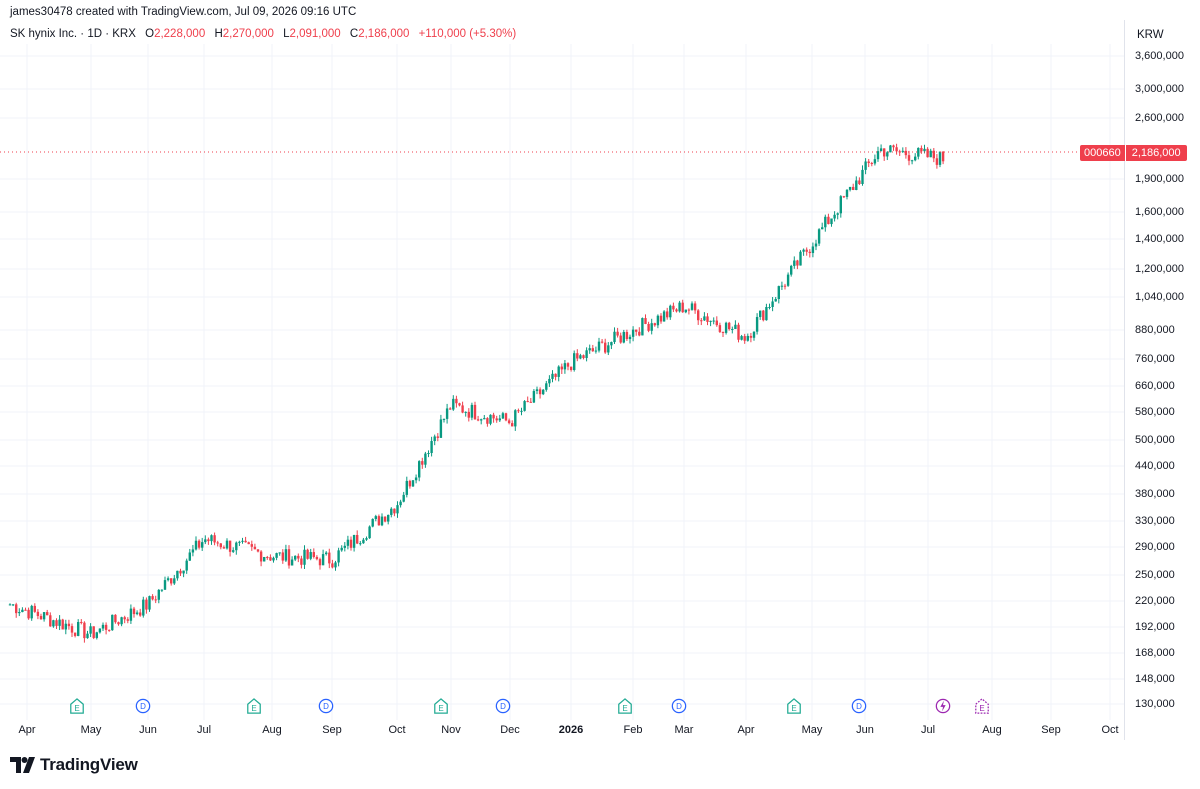 Image resolution: width=1200 pixels, height=789 pixels. I want to click on price-axis-tick: 3,000,000, so click(1159, 89).